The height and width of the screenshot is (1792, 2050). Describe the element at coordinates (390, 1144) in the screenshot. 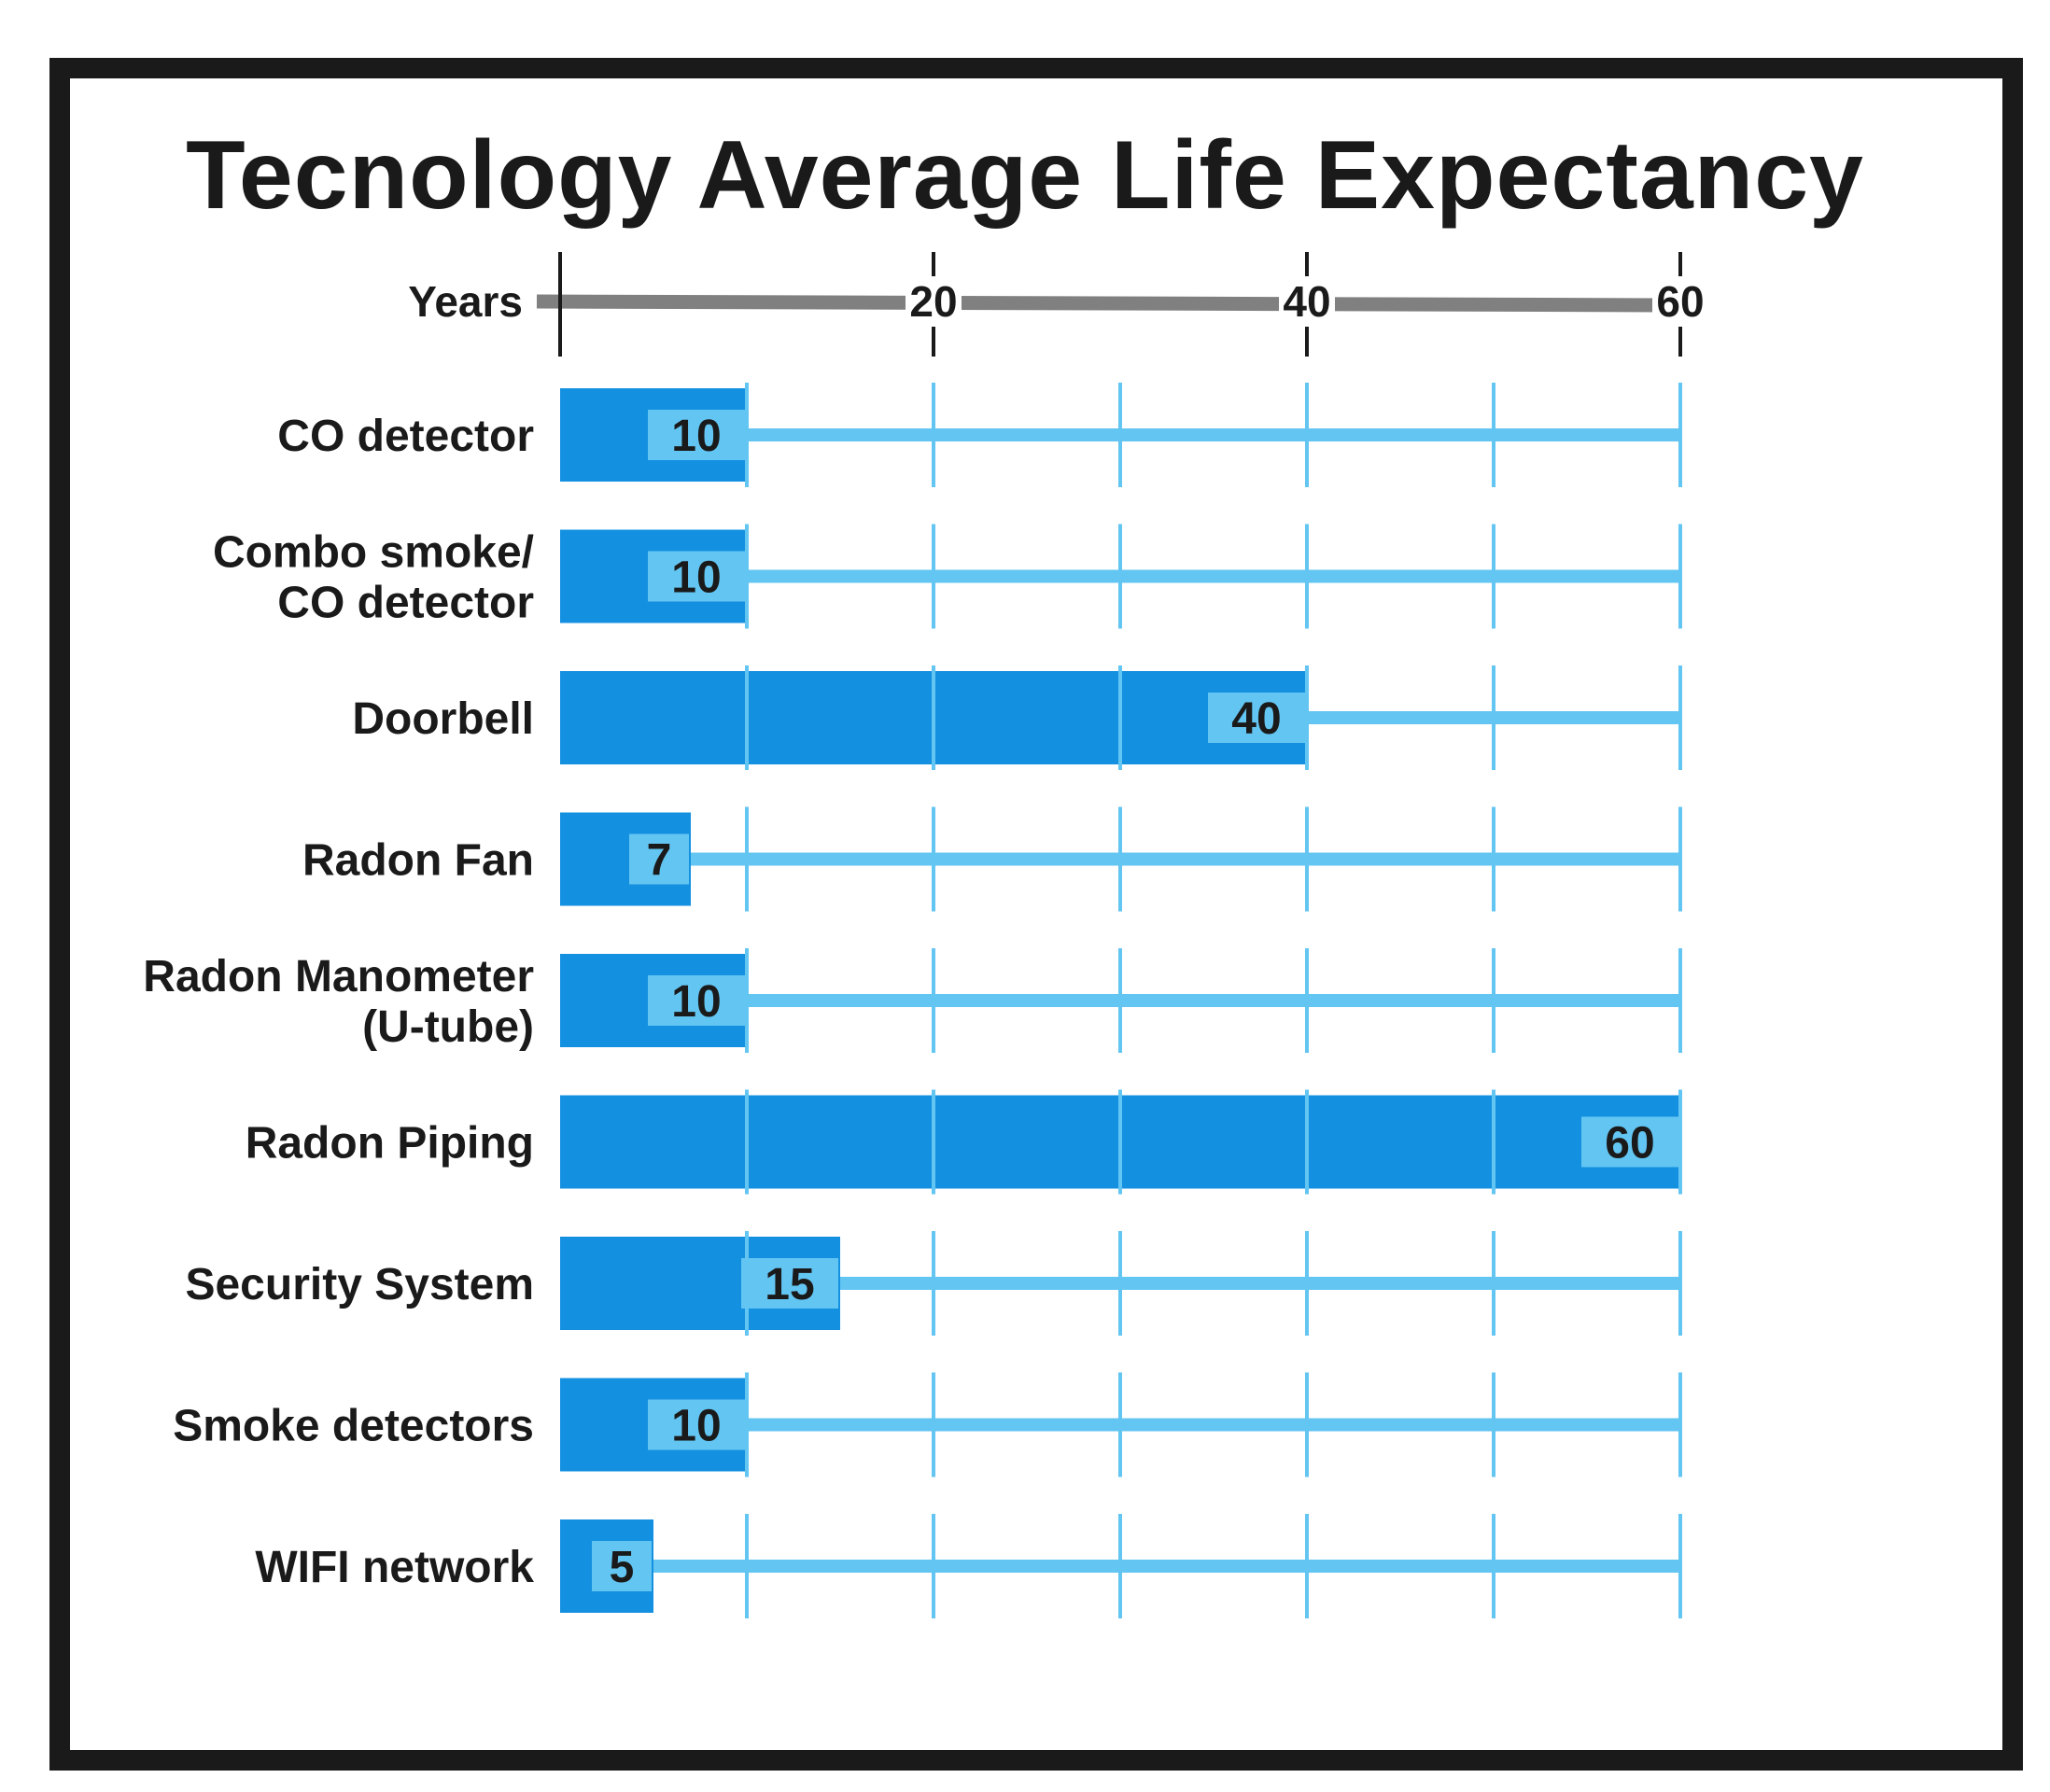

I see `category-label: Radon Piping` at that location.